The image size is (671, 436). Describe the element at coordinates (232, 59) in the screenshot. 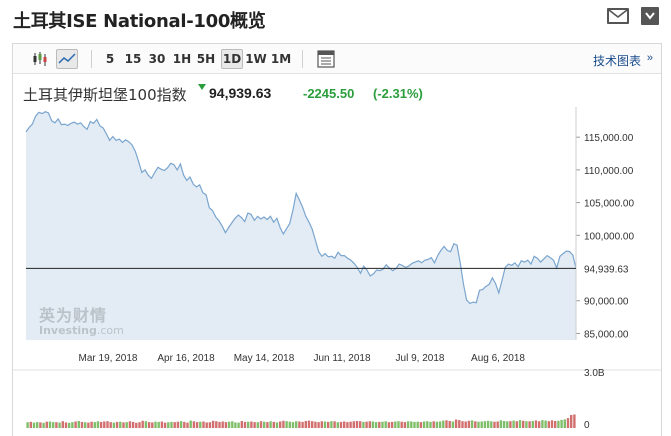

I see `interval-1d: 1D` at that location.